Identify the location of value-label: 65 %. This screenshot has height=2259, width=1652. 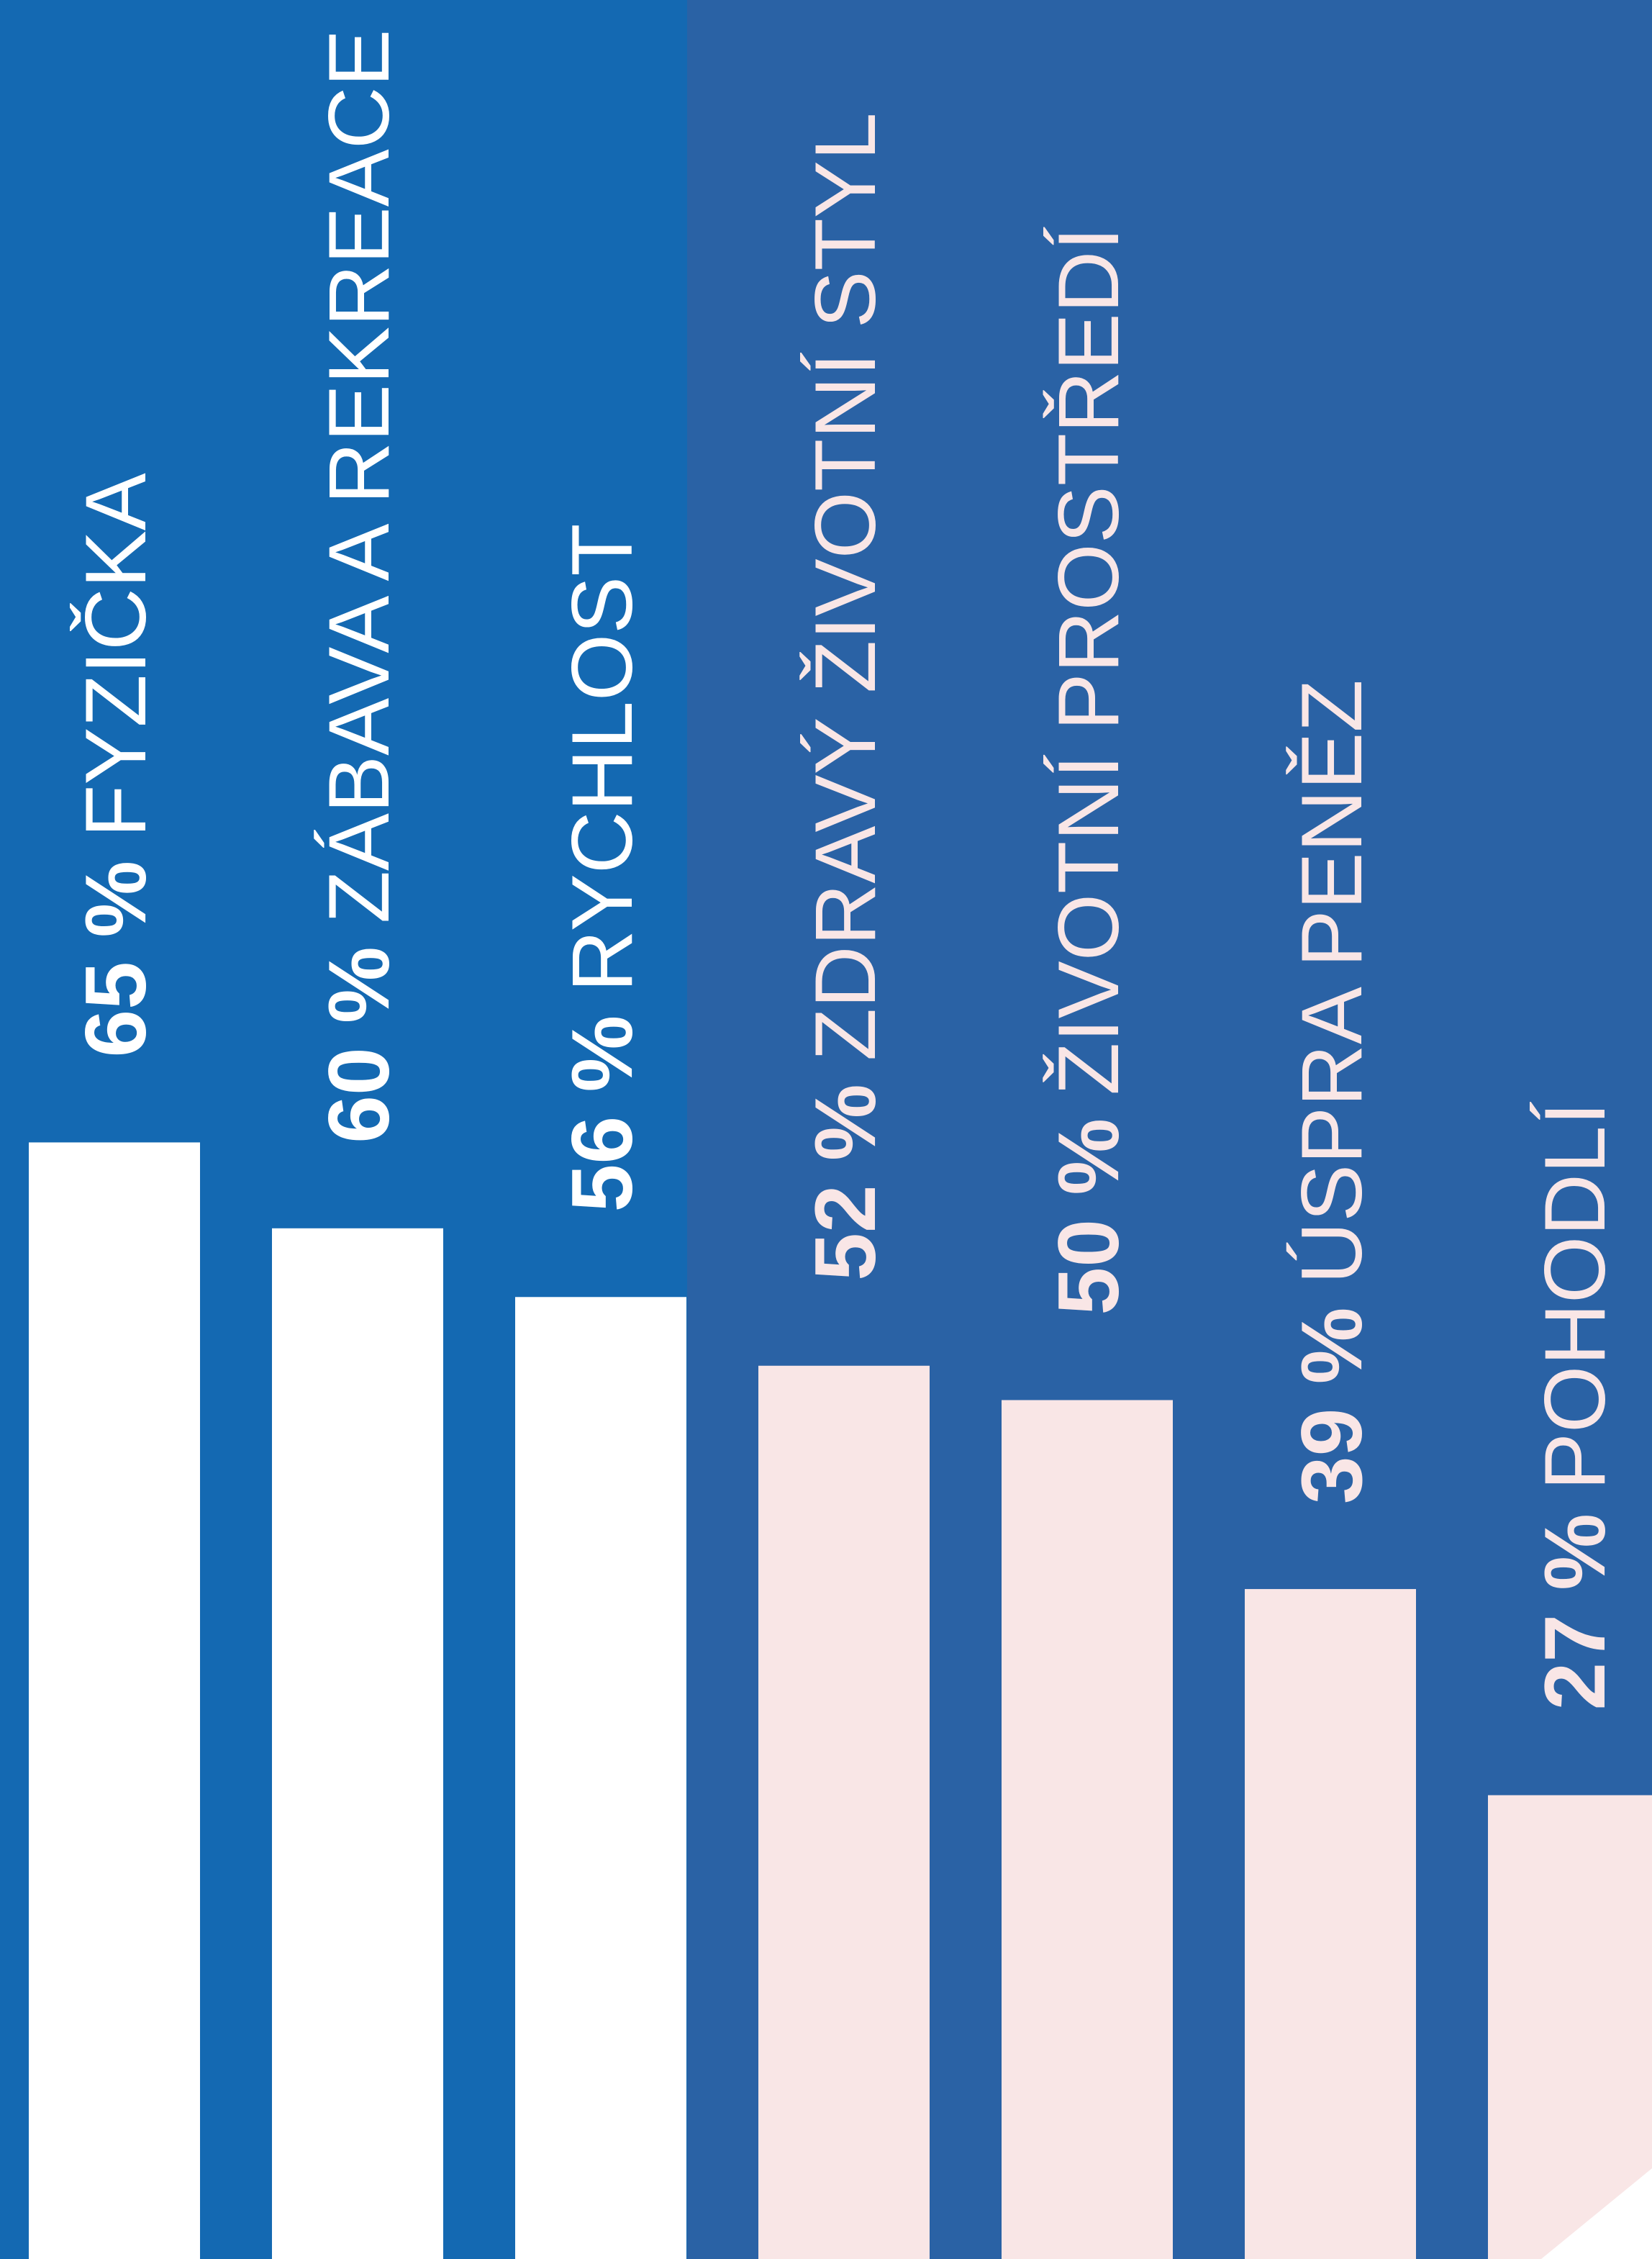
(116, 959).